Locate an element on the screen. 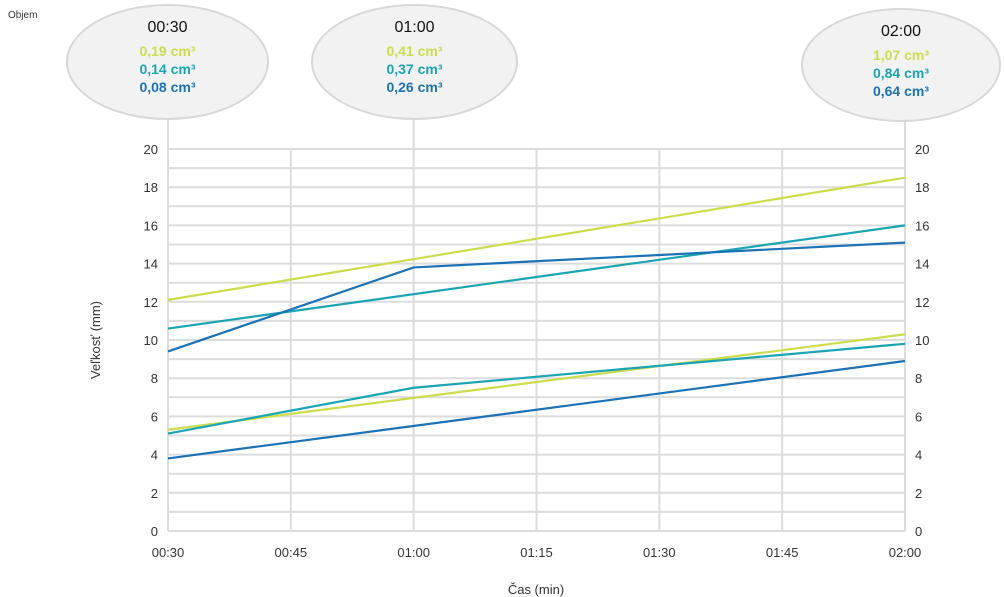  callout-value-yellow: 0,19 cm³ is located at coordinates (167, 51).